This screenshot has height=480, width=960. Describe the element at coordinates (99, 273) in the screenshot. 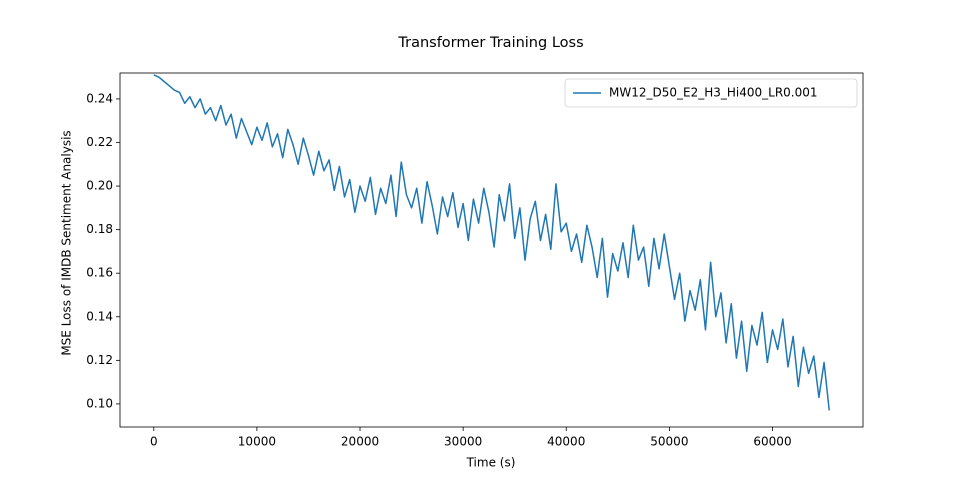

I see `y-tick-label: 0.16` at that location.